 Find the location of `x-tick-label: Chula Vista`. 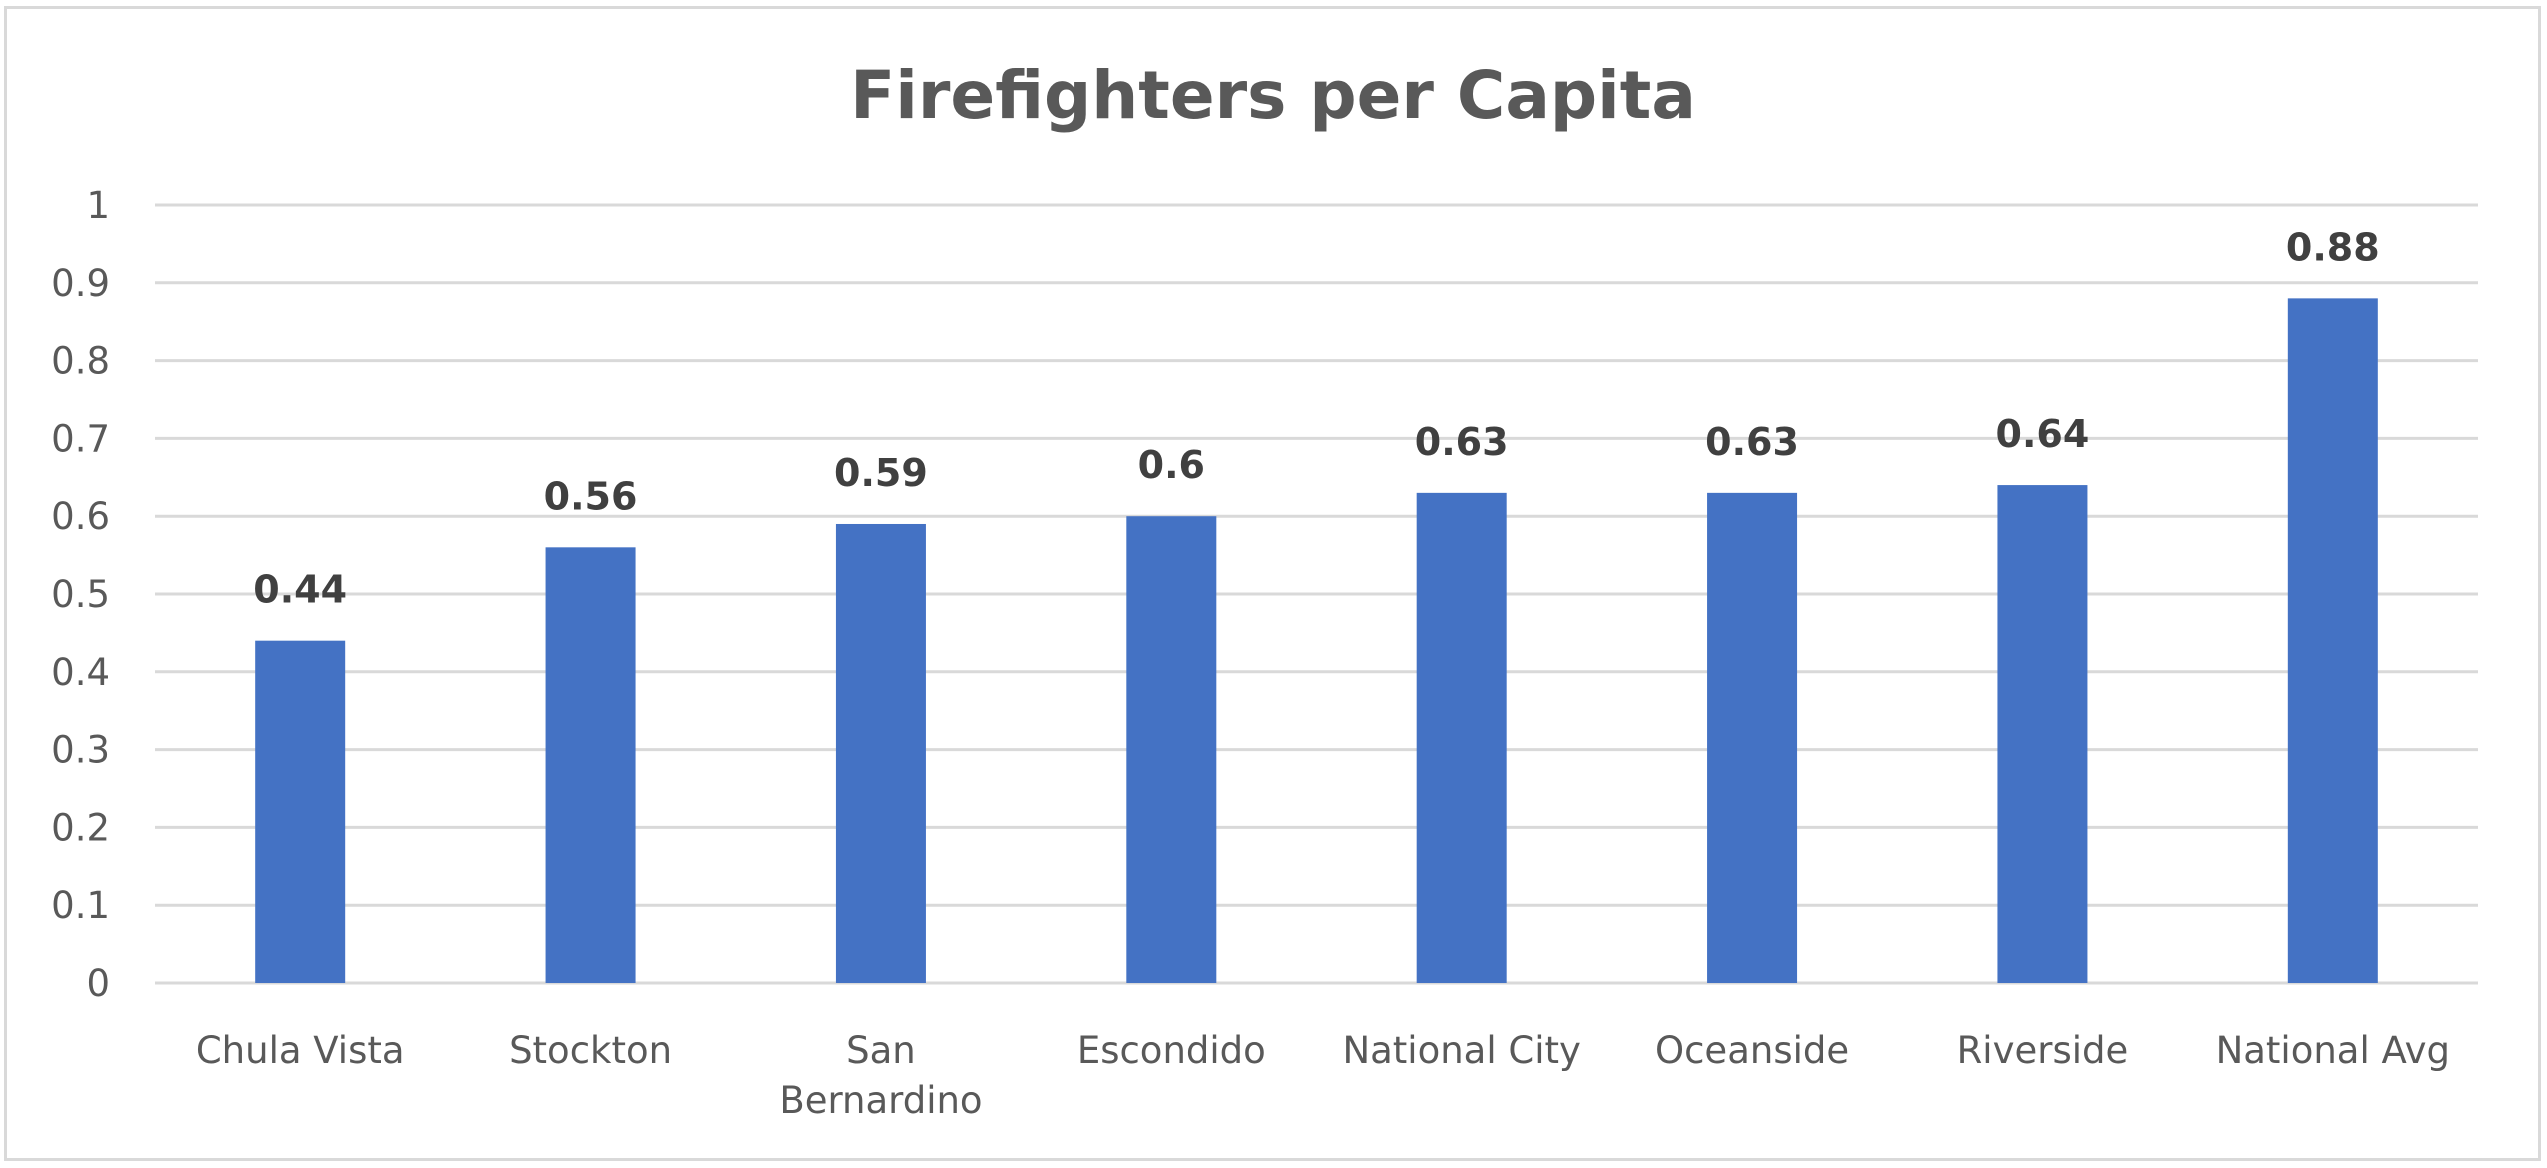

x-tick-label: Chula Vista is located at coordinates (300, 1050).